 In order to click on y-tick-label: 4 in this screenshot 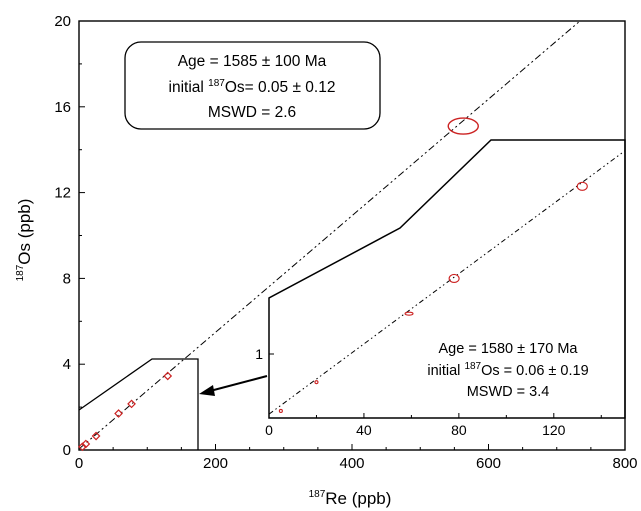, I will do `click(67, 364)`.